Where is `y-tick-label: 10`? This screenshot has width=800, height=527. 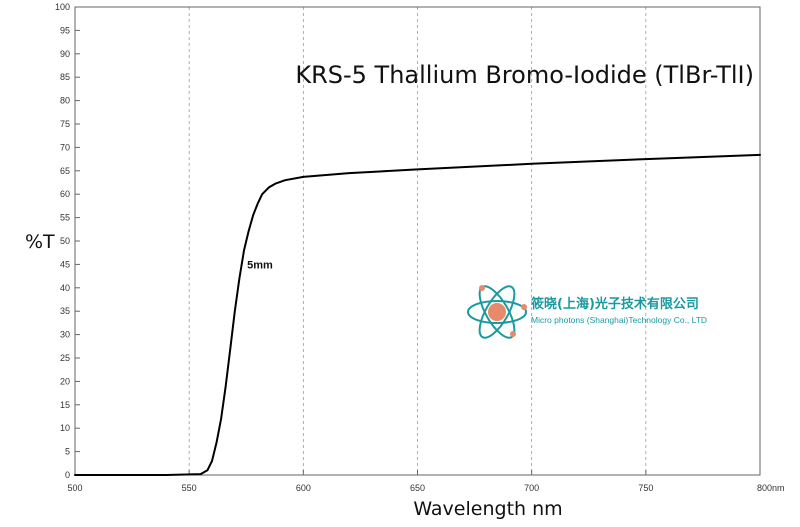 y-tick-label: 10 is located at coordinates (65, 428).